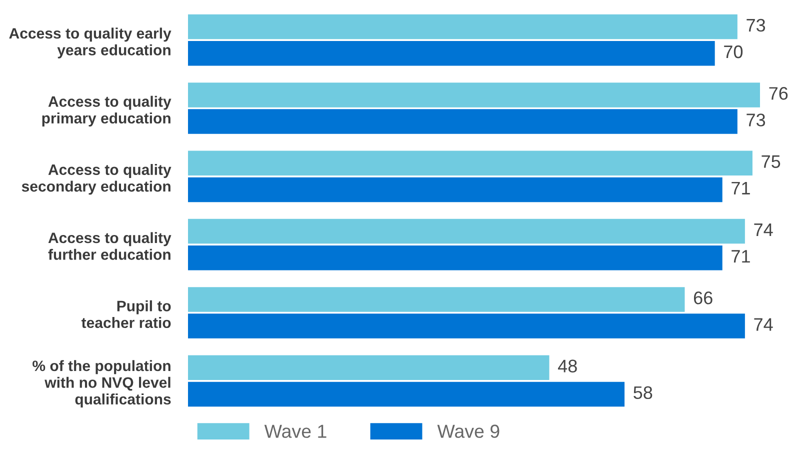 This screenshot has height=453, width=791. Describe the element at coordinates (643, 393) in the screenshot. I see `data-label: 58` at that location.